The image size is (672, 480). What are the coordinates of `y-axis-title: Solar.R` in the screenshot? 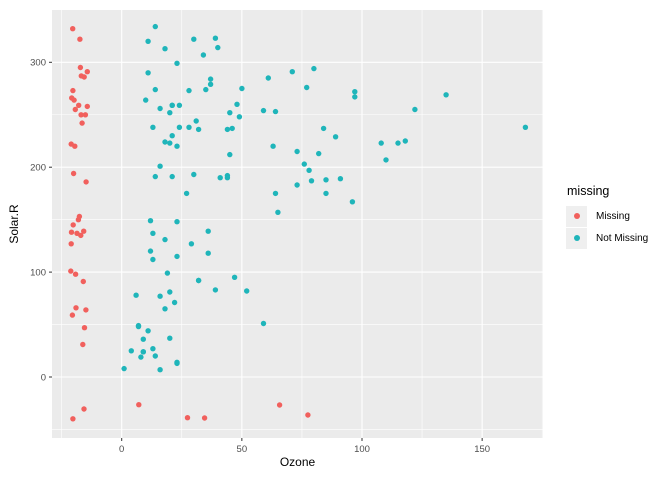 It's located at (14, 224).